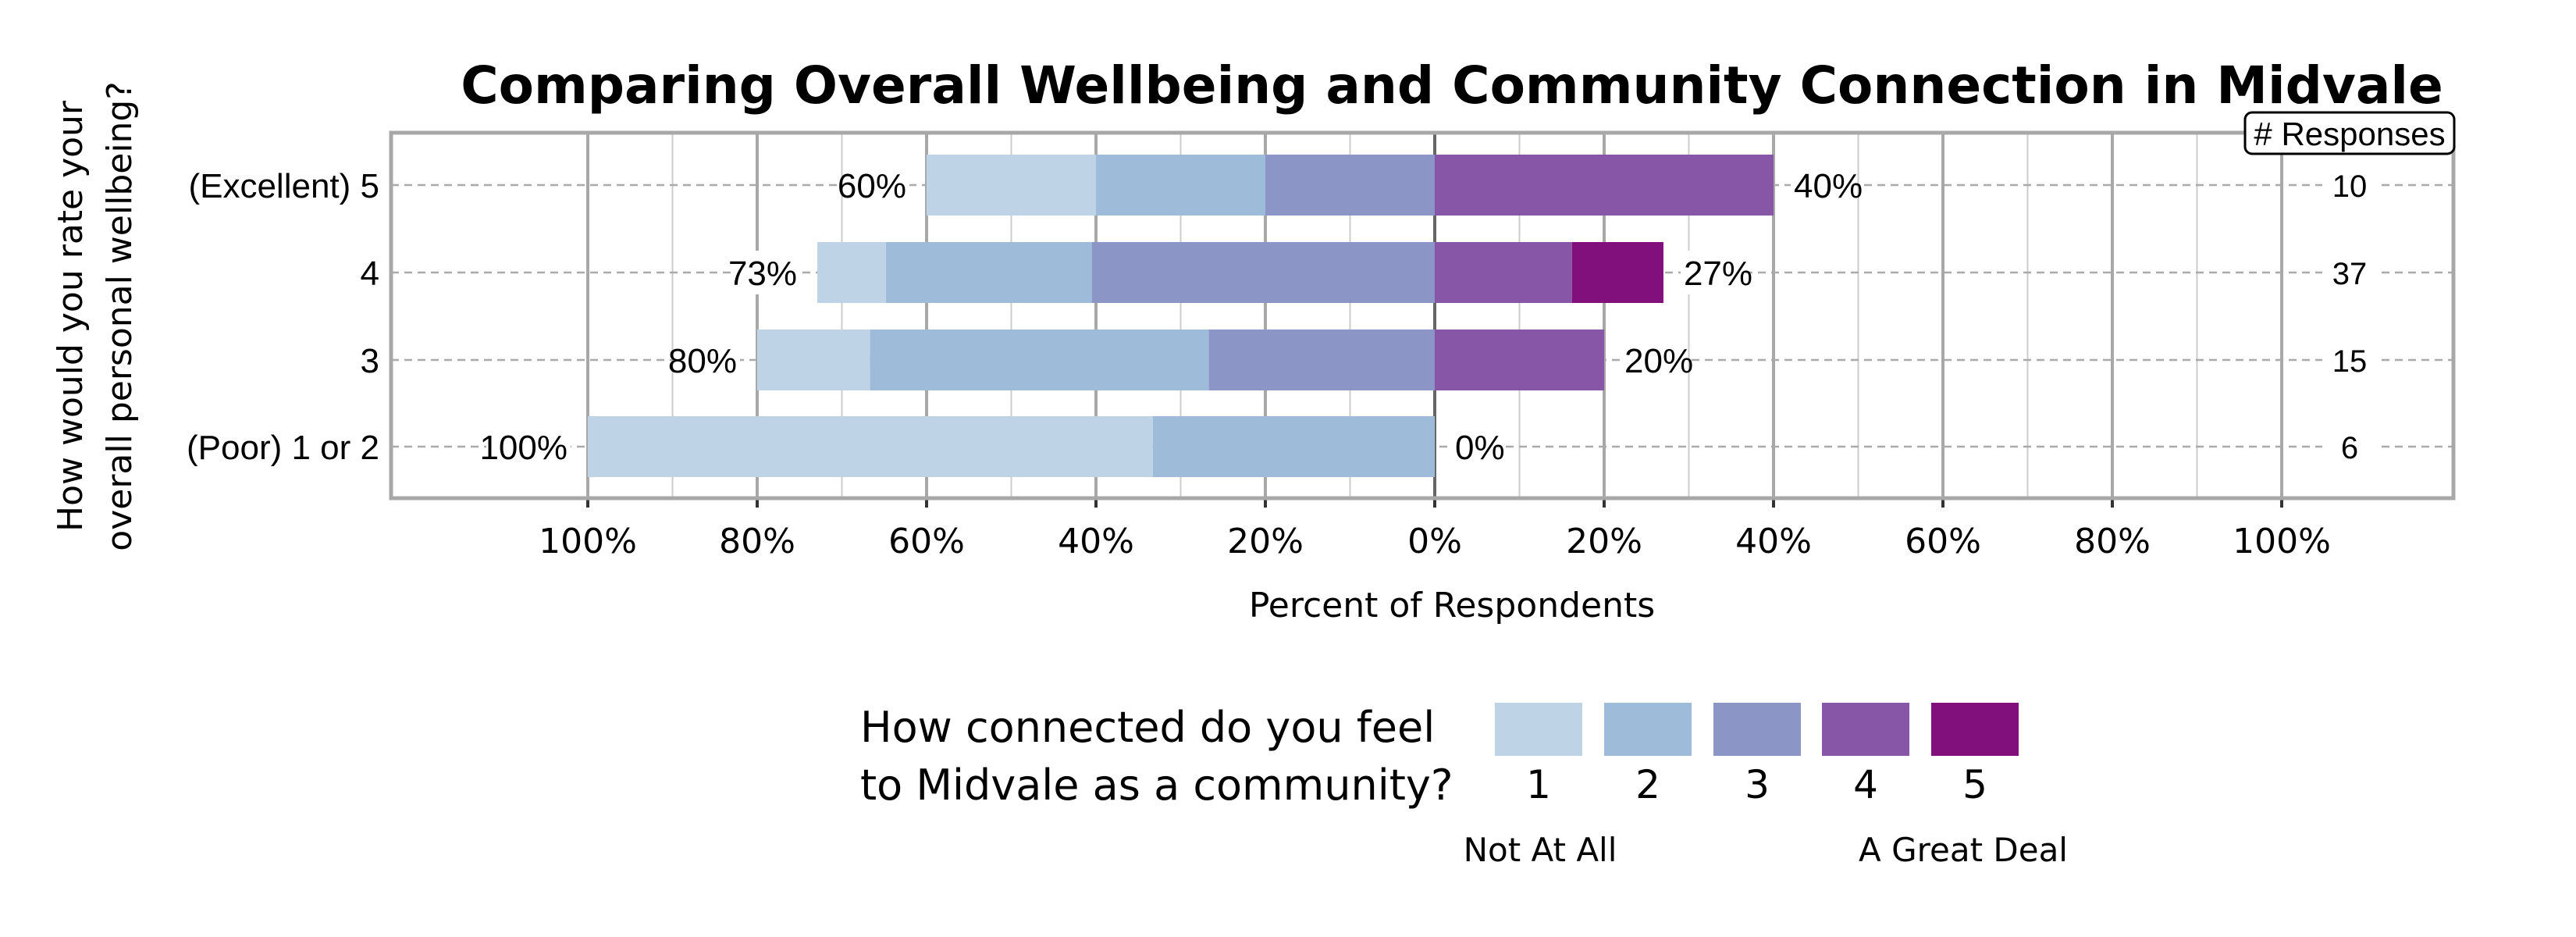  What do you see at coordinates (283, 186) in the screenshot?
I see `y-tick-label: (Excellent) 5` at bounding box center [283, 186].